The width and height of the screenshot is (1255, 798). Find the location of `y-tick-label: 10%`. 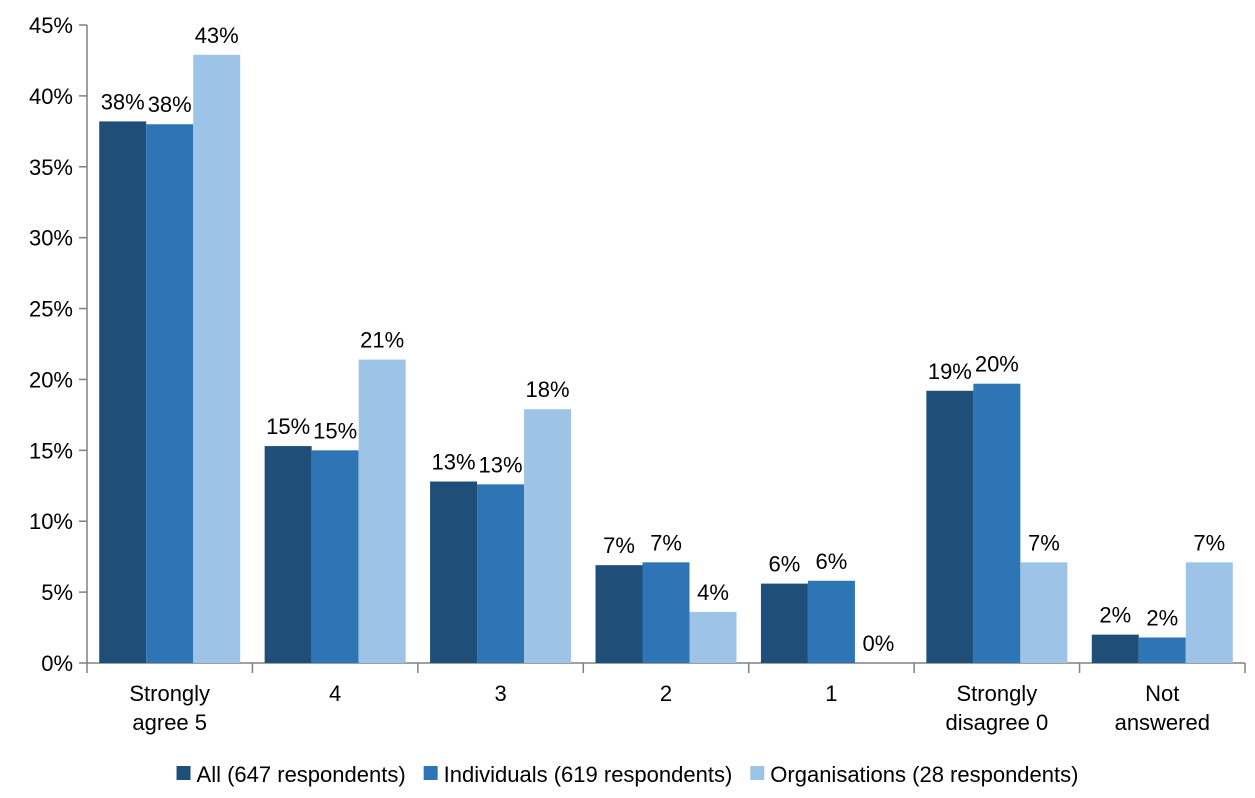

y-tick-label: 10% is located at coordinates (51, 521).